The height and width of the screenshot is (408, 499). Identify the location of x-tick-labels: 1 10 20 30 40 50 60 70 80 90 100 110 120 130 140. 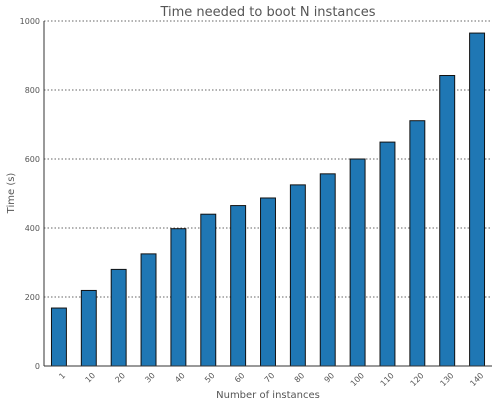
(271, 379).